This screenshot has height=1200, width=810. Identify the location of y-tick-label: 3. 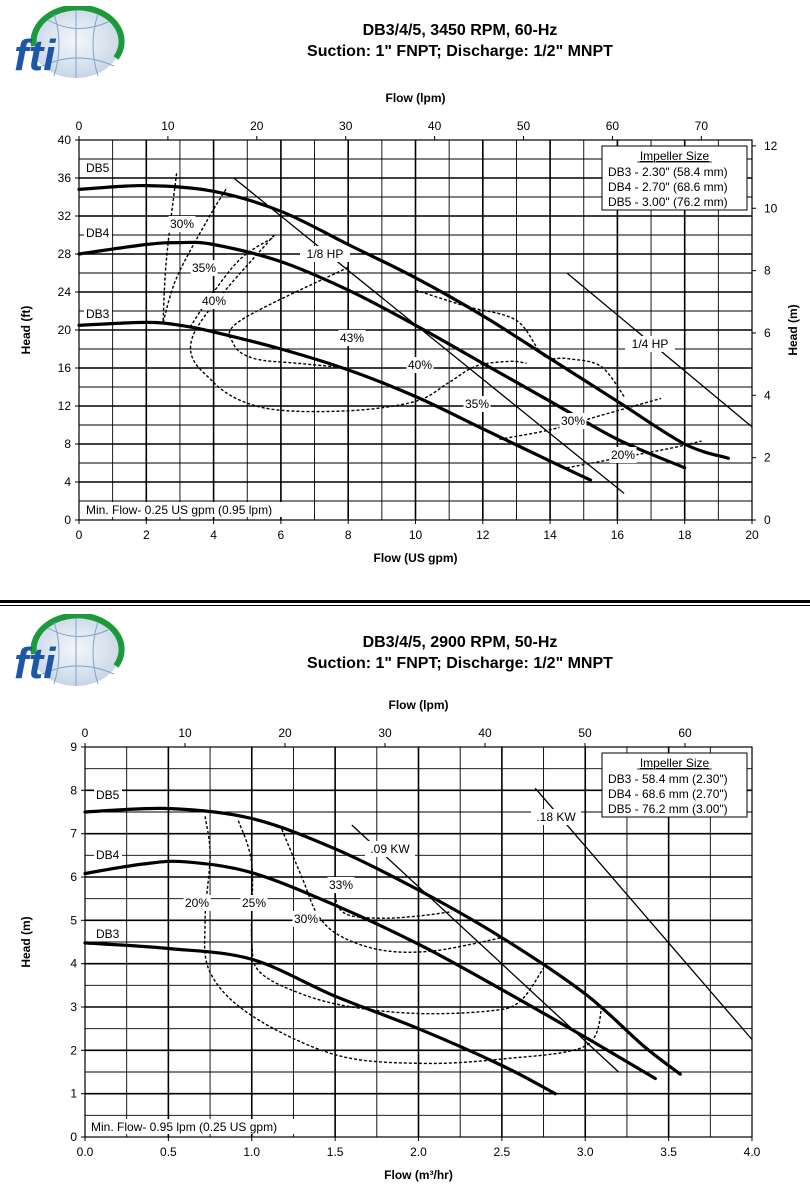
(73, 1007).